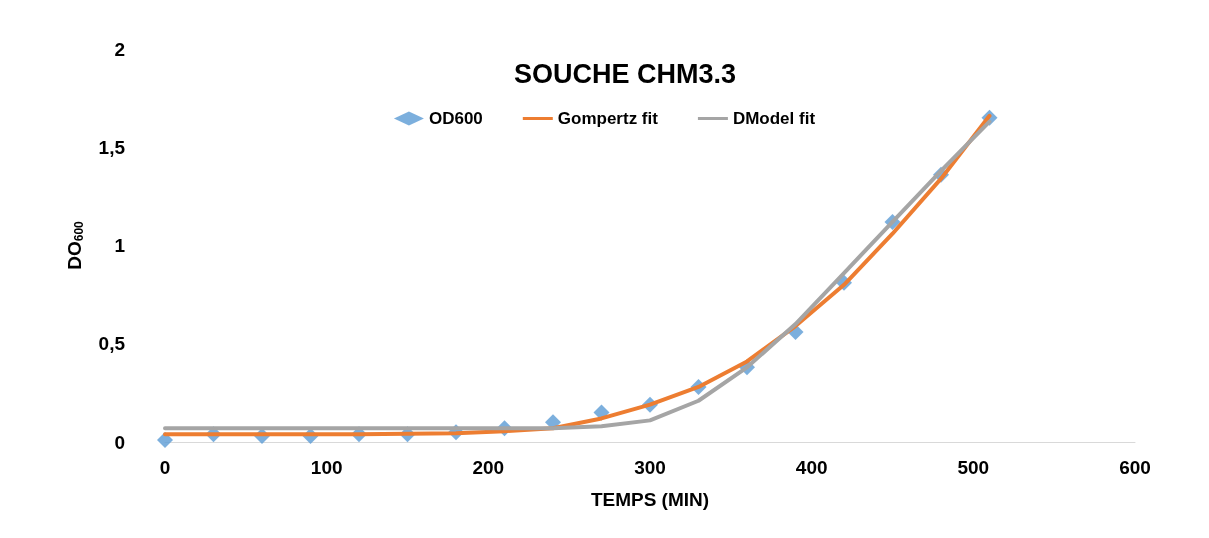 This screenshot has height=538, width=1209. Describe the element at coordinates (119, 442) in the screenshot. I see `y-tick-label: 0` at that location.